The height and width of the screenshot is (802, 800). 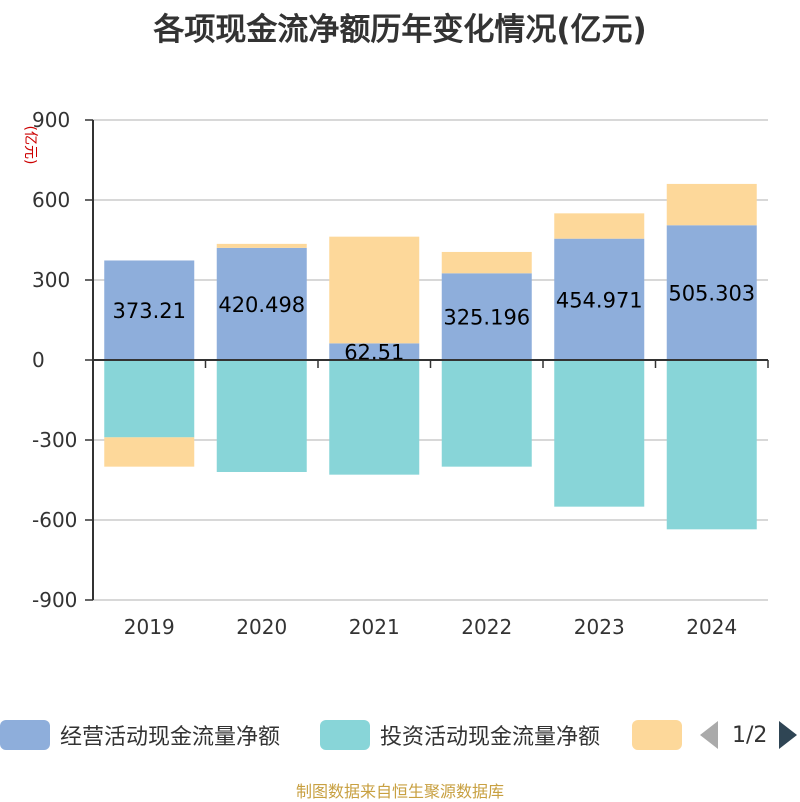 I want to click on data-label: 373.21, so click(x=149, y=311).